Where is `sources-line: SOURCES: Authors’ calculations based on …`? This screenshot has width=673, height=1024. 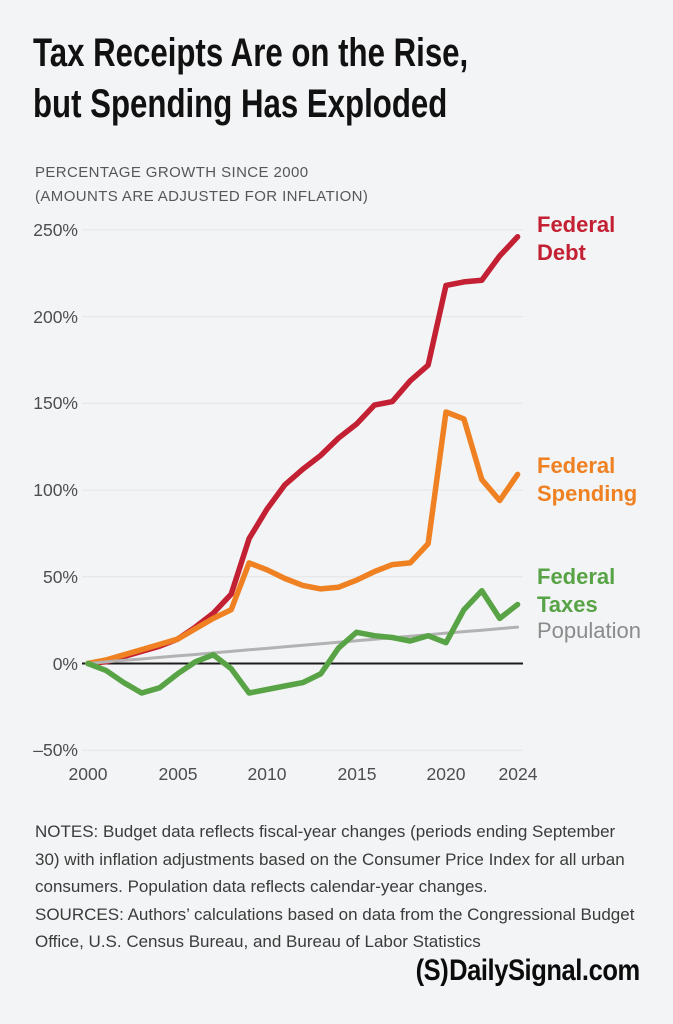 sources-line: SOURCES: Authors’ calculations based on … is located at coordinates (335, 914).